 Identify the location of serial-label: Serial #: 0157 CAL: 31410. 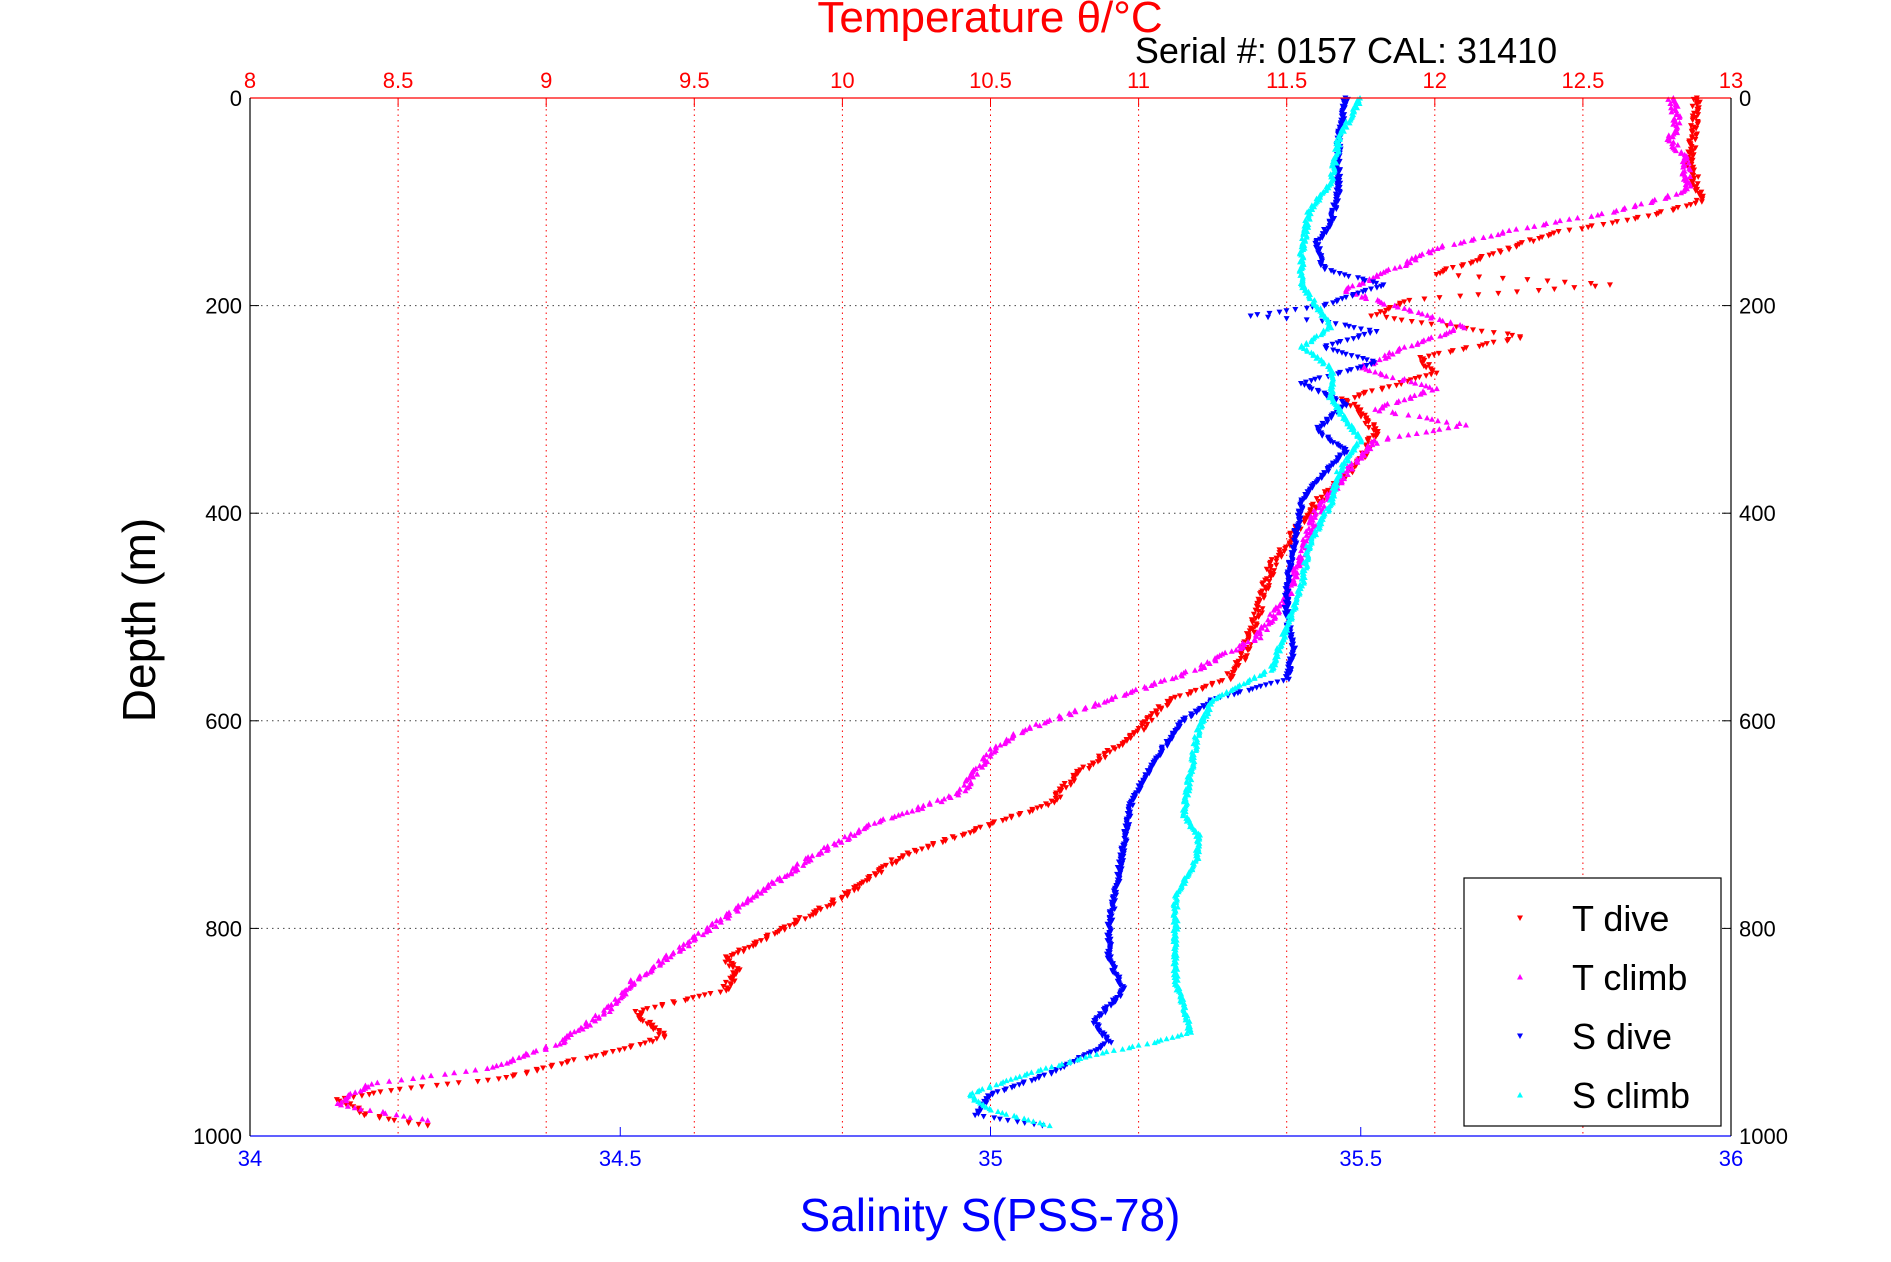
(1346, 50).